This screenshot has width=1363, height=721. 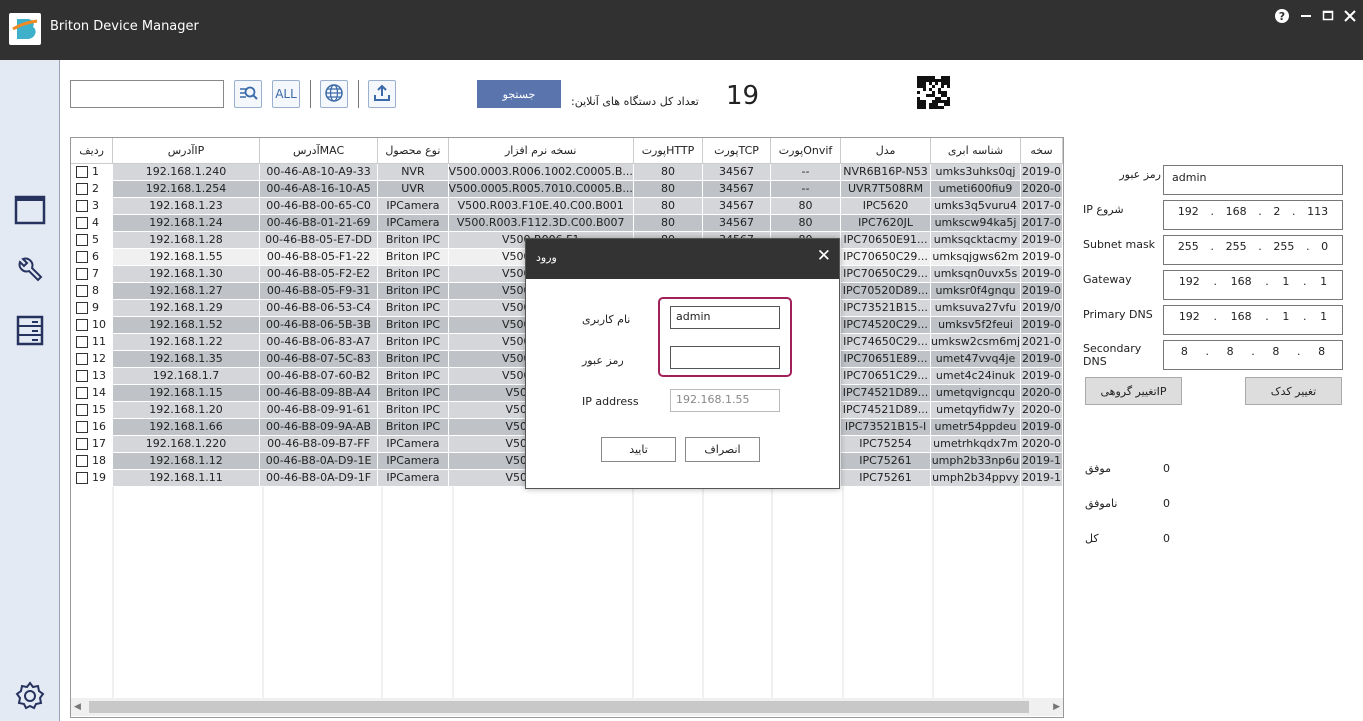 I want to click on online-devices-label: تعداد کل دستگاه های آنلاین:, so click(x=635, y=101).